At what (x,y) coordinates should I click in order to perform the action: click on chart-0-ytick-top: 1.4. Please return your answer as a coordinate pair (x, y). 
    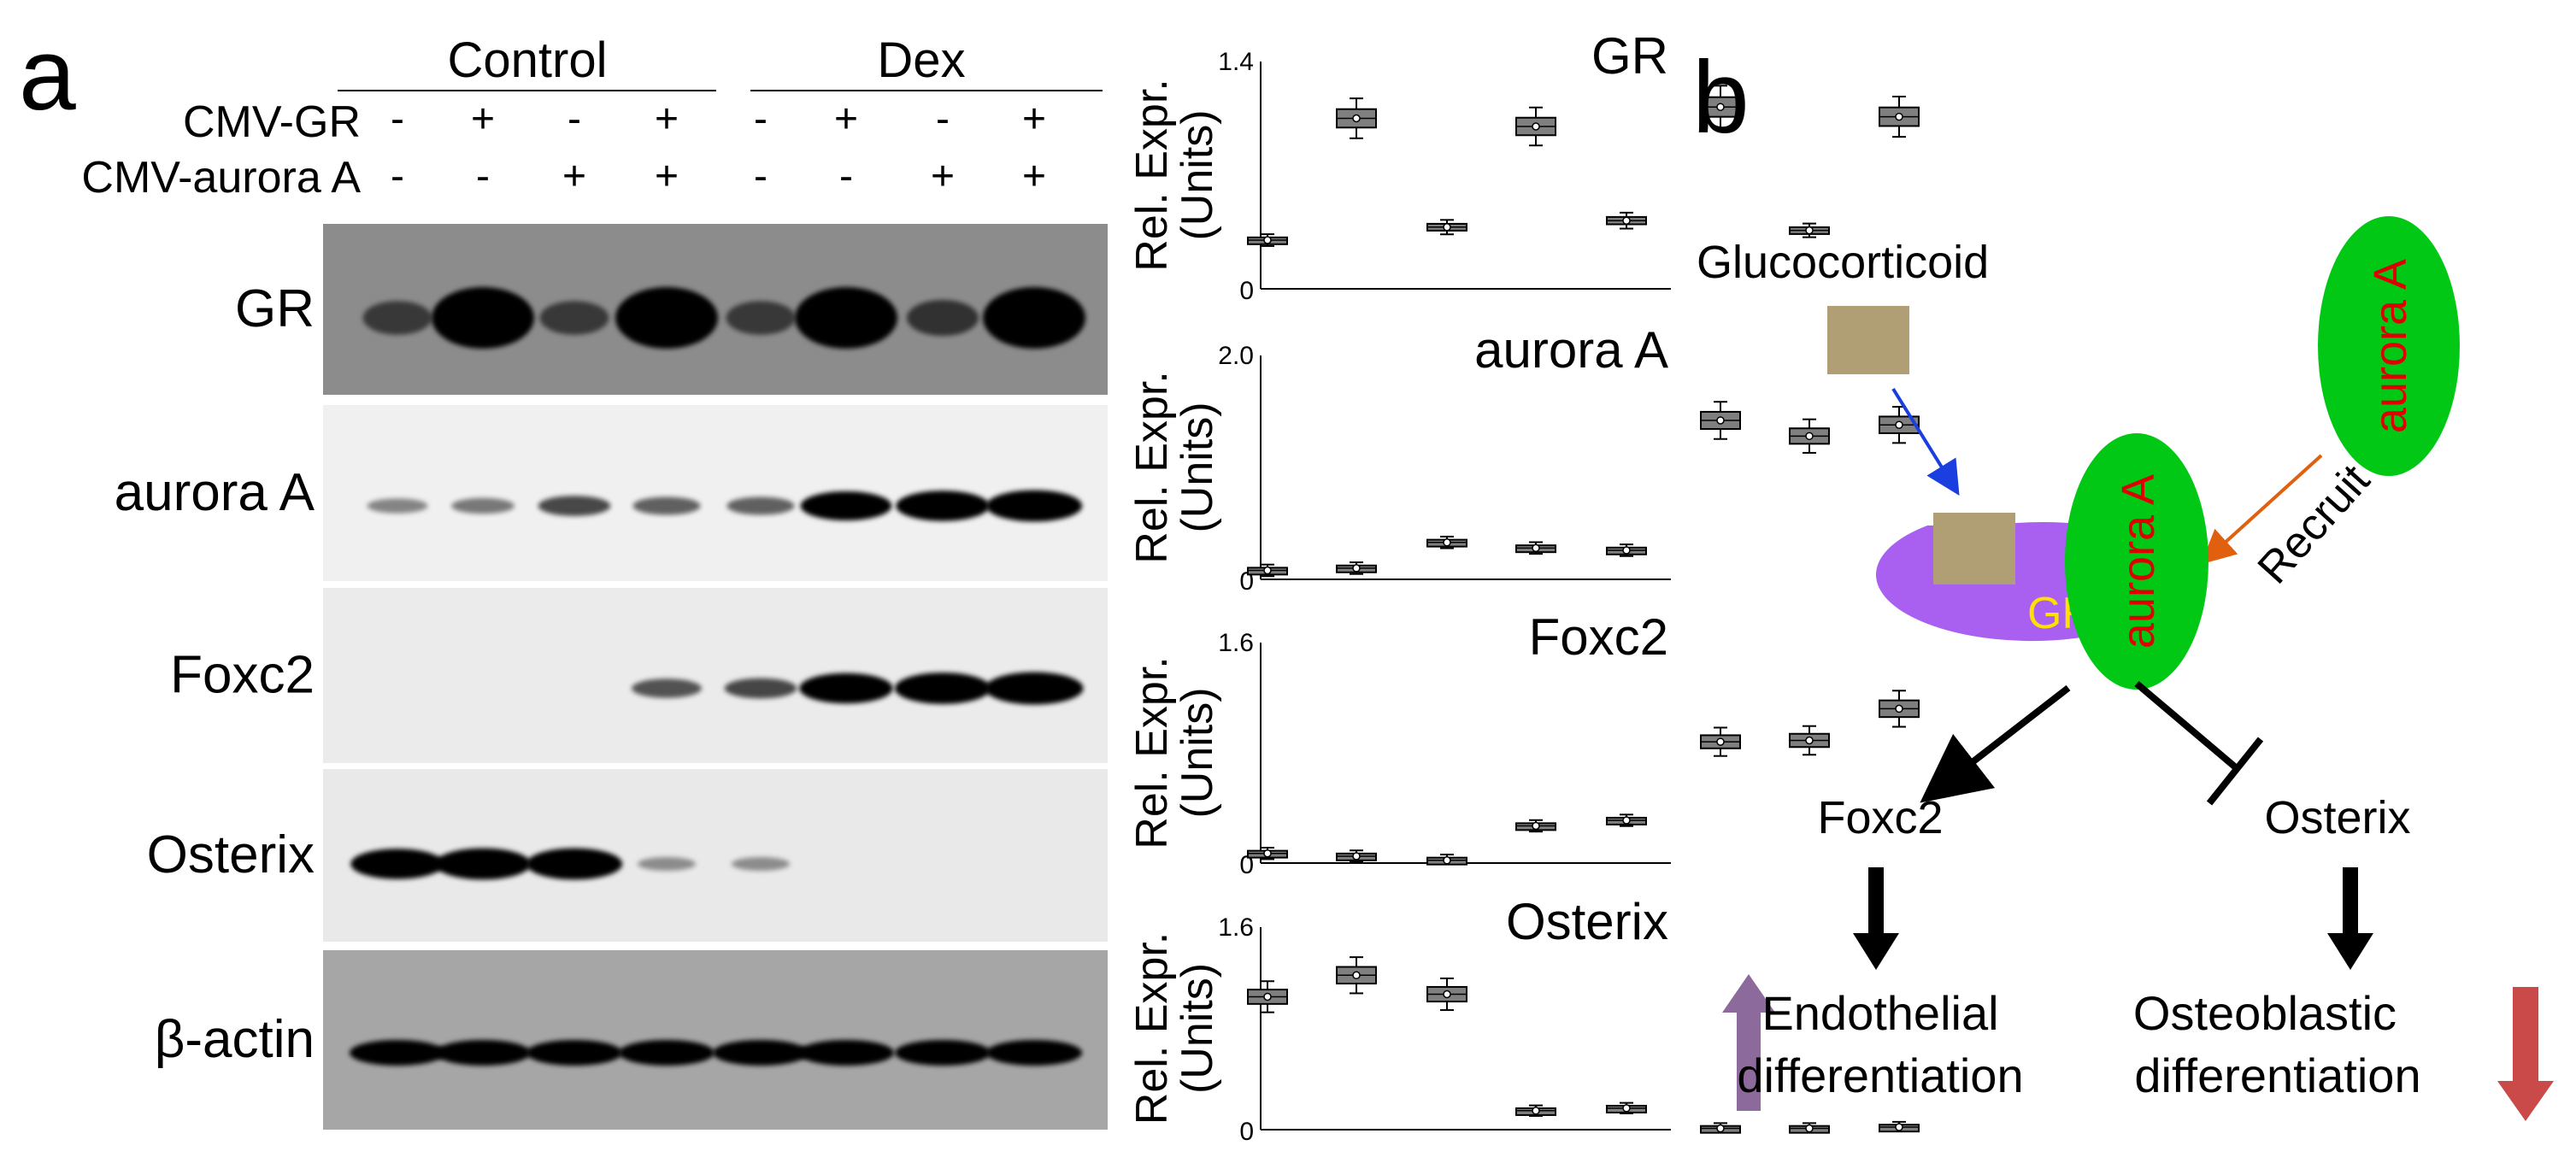
    Looking at the image, I should click on (1236, 62).